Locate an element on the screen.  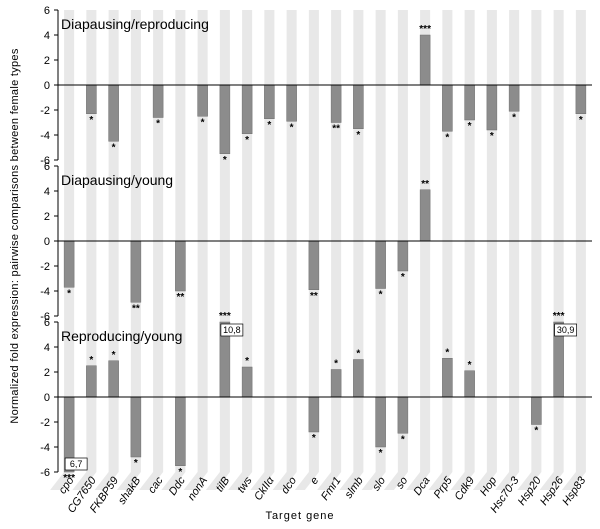
gene-label: Hop is located at coordinates (488, 486).